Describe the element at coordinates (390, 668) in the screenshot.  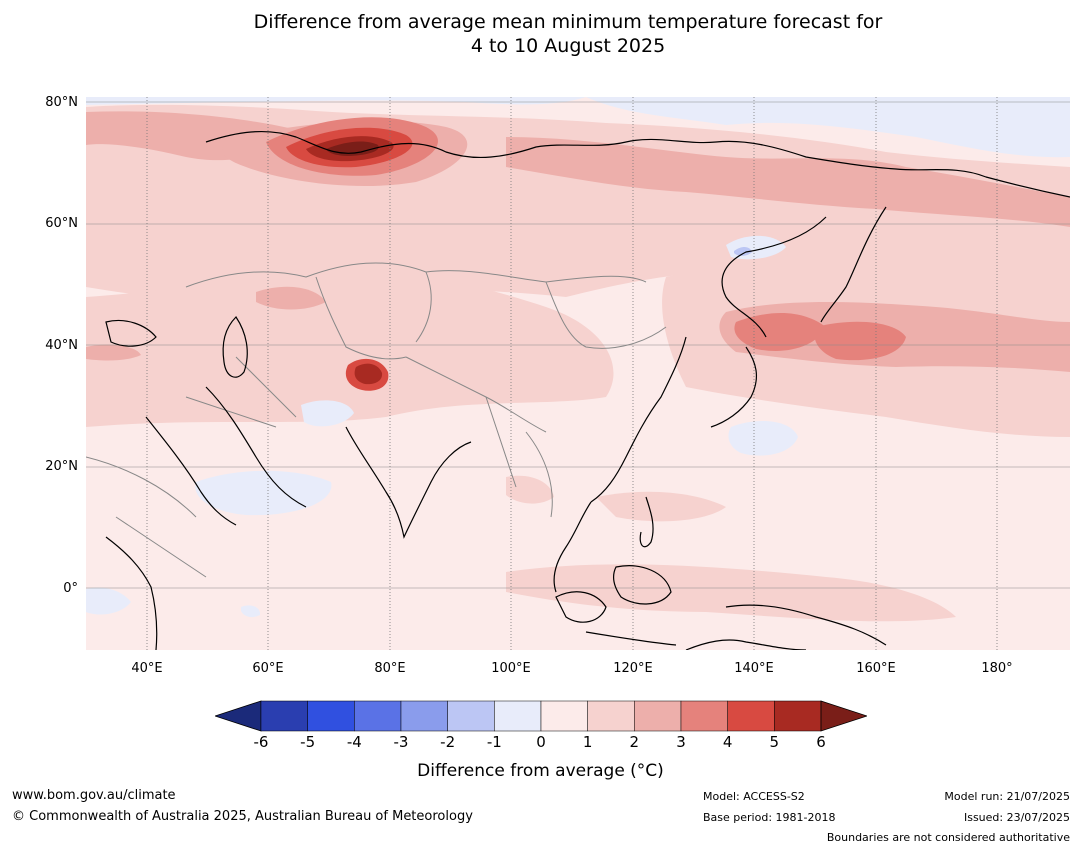
I see `lon-label-80e: 80°E` at that location.